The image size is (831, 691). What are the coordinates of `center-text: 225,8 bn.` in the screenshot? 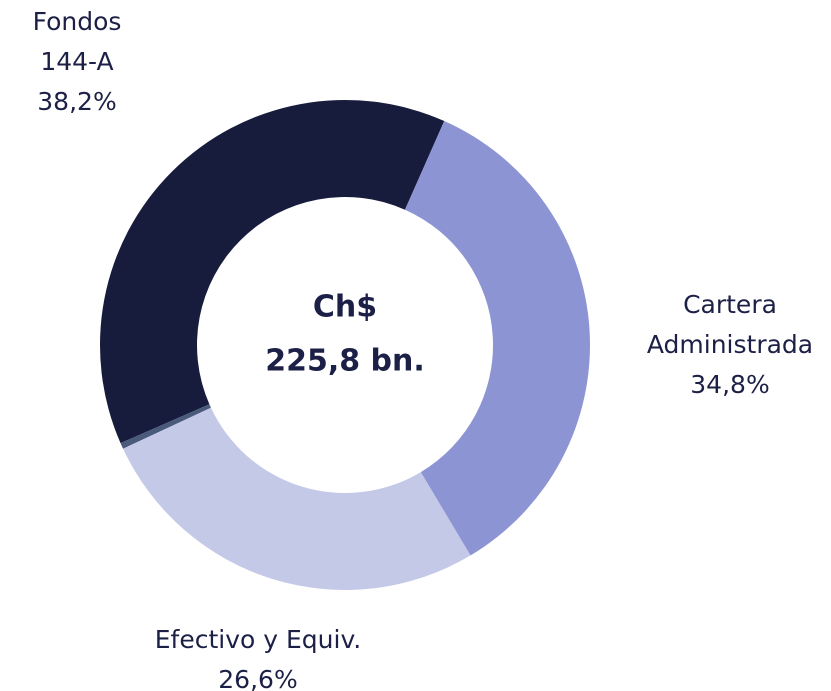 It's located at (345, 361).